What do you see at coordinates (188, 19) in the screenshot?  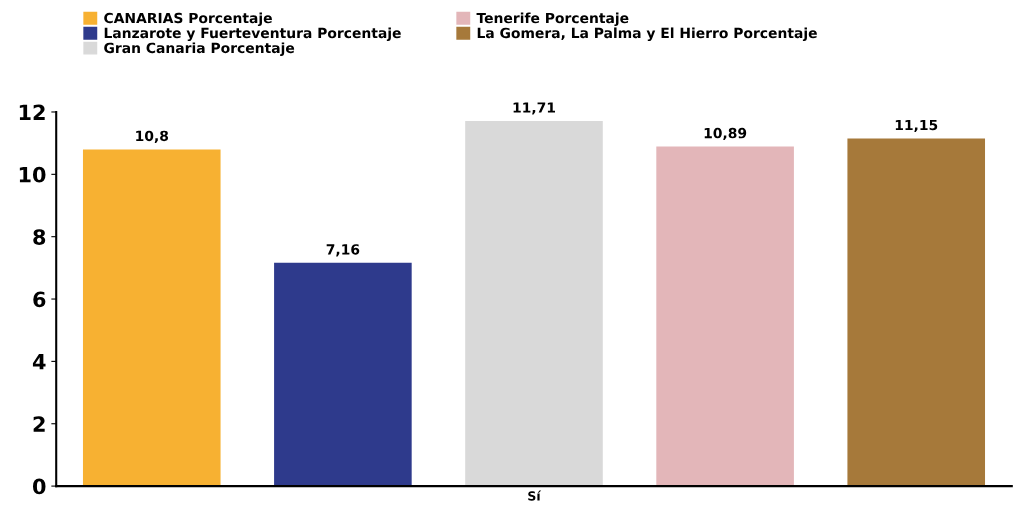 I see `legend-label: CANARIAS Porcentaje` at bounding box center [188, 19].